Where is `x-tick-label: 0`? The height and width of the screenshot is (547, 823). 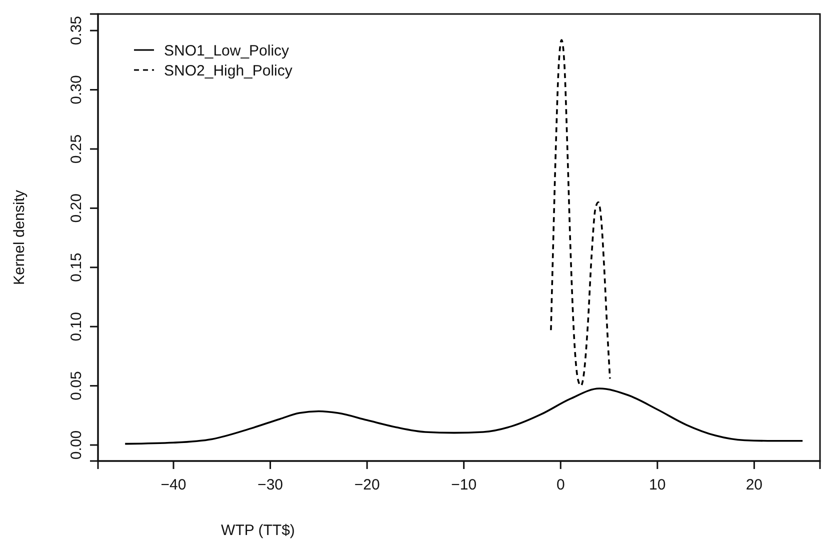
x-tick-label: 0 is located at coordinates (560, 485).